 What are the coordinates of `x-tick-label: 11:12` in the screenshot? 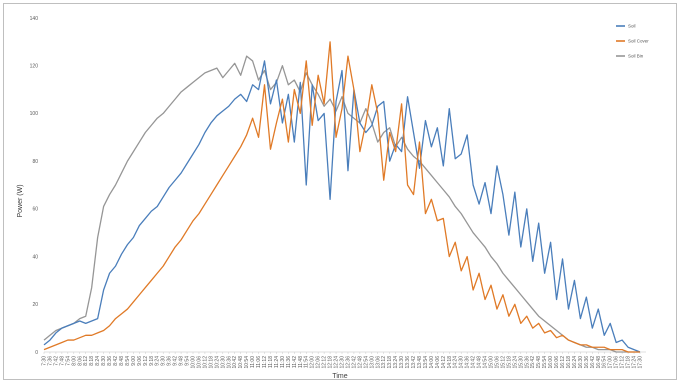 It's located at (265, 362).